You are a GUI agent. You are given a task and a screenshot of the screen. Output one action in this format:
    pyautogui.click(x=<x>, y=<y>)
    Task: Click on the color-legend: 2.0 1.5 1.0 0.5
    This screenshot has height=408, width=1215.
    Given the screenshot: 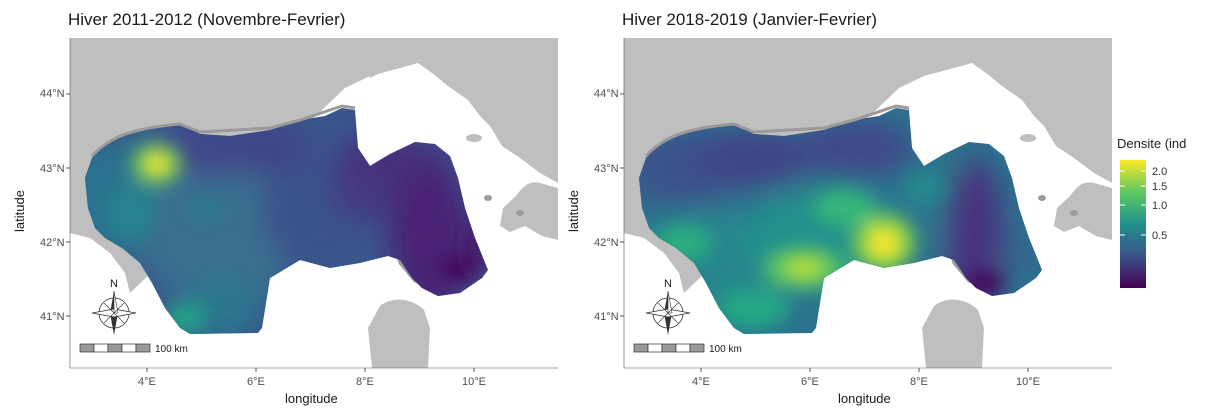 What is the action you would take?
    pyautogui.click(x=1143, y=224)
    